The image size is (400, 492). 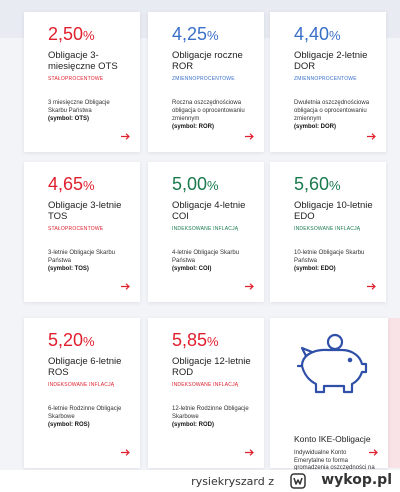 I want to click on piggy-bank-icon, so click(x=332, y=363).